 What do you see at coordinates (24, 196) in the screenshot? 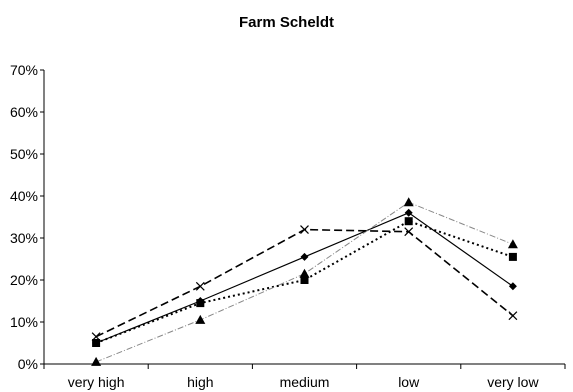
I see `y-tick-label: 40%` at bounding box center [24, 196].